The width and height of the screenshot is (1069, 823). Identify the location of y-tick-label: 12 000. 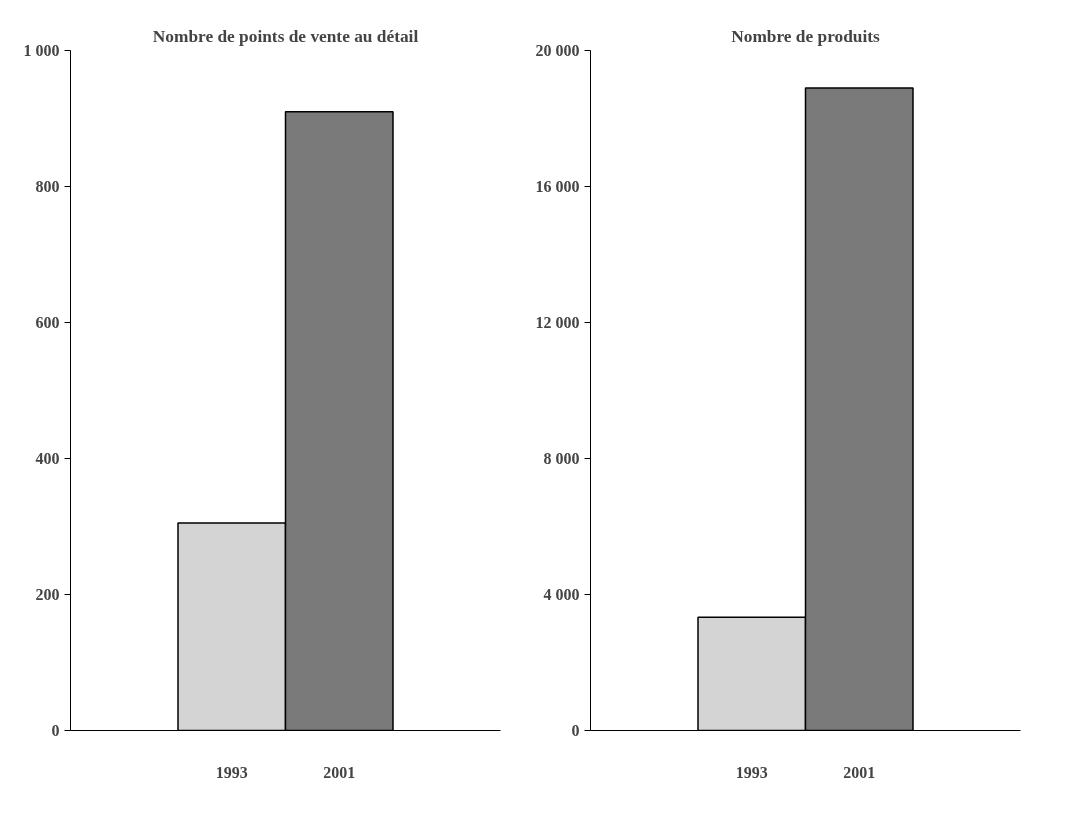
(557, 322).